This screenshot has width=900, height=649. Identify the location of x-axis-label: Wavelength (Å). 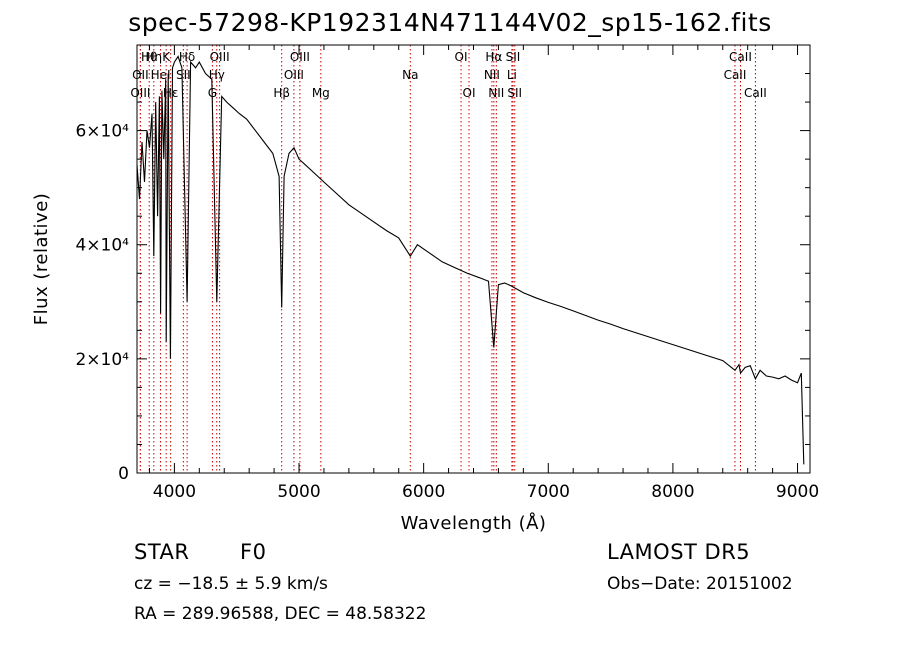
(474, 523).